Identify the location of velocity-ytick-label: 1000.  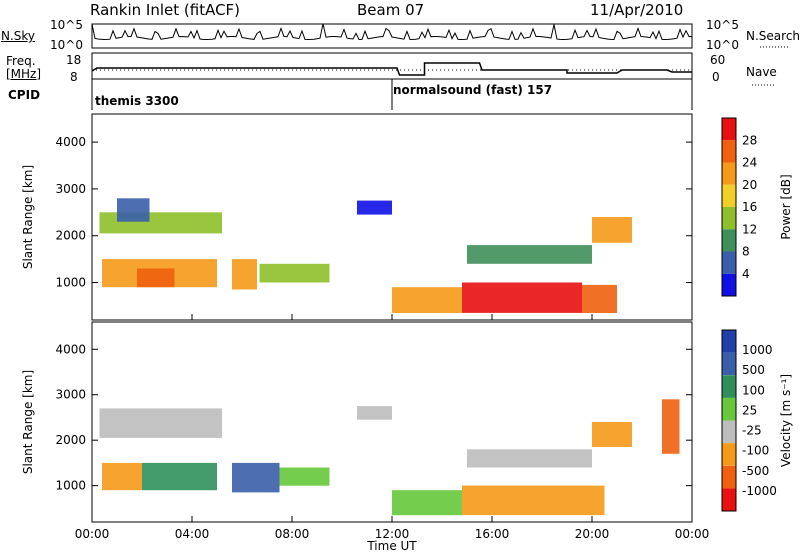
(70, 486).